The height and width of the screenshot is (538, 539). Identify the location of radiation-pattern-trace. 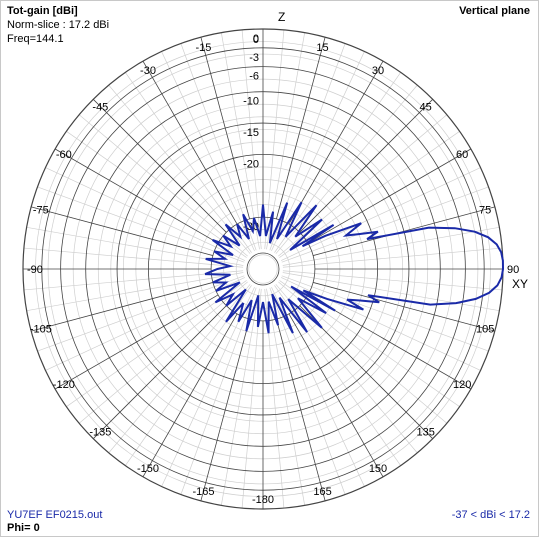
(354, 267).